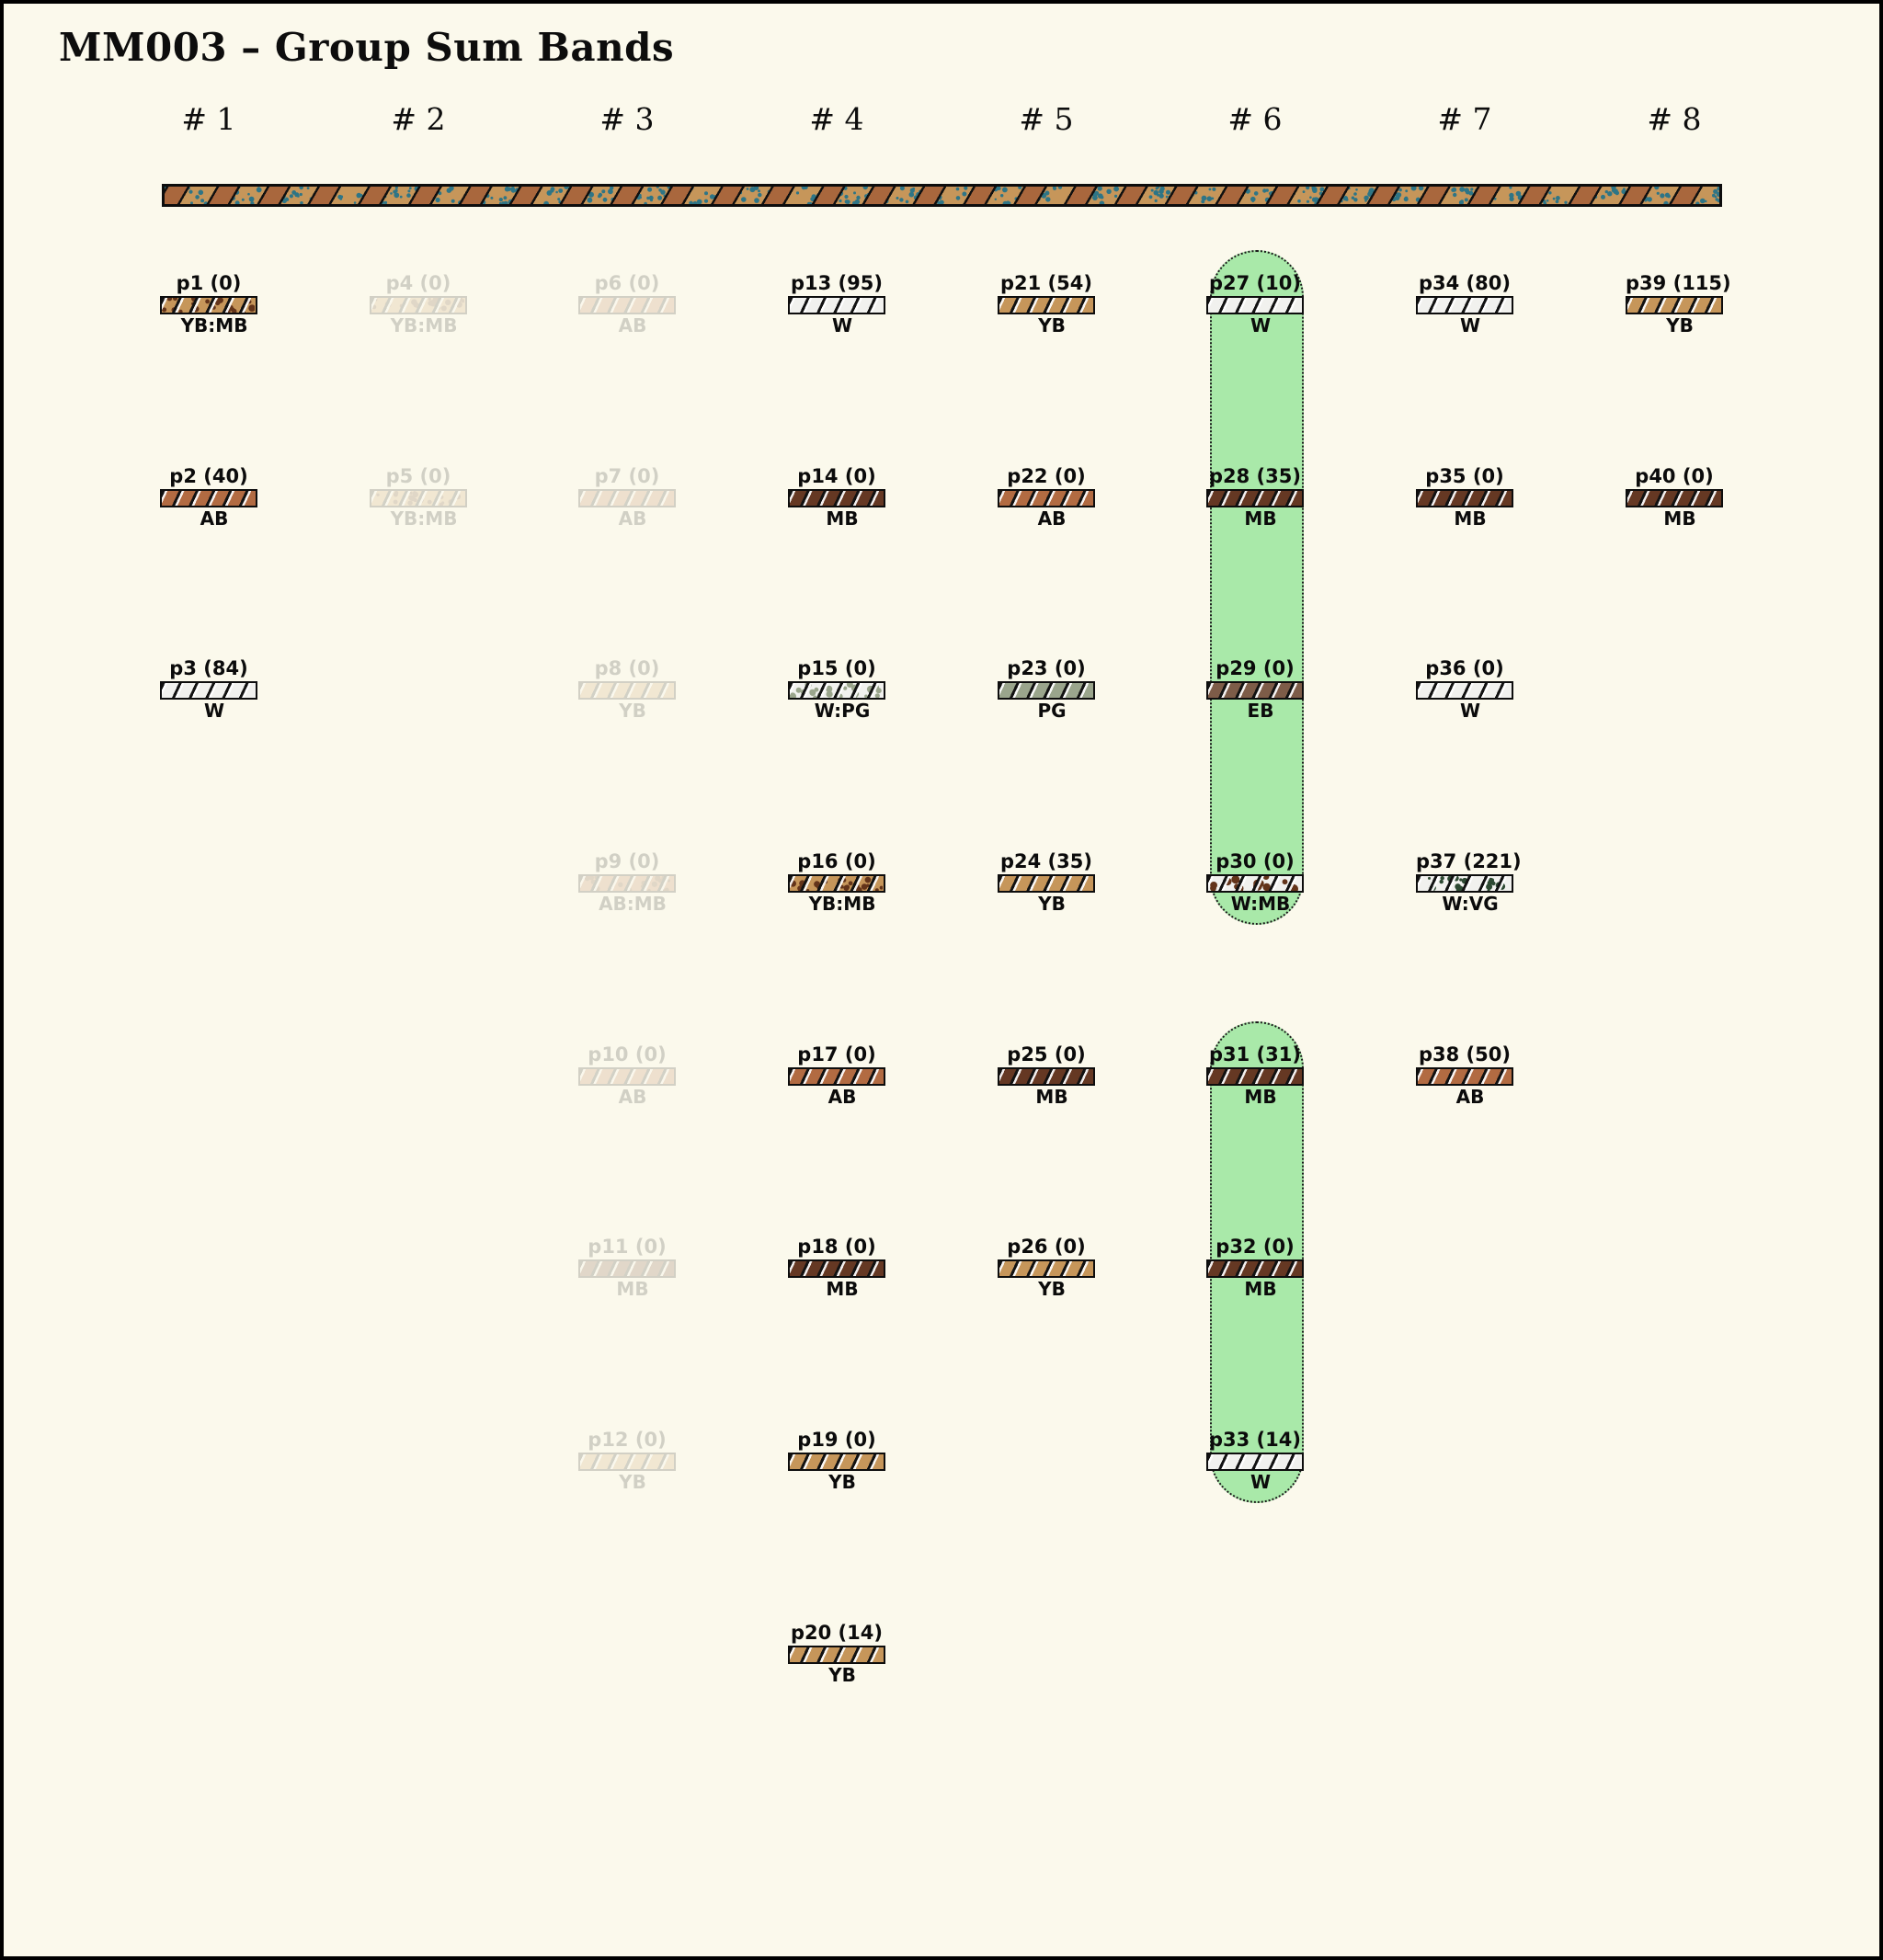  I want to click on swatch-cell: p24 (35) YB, so click(1046, 882).